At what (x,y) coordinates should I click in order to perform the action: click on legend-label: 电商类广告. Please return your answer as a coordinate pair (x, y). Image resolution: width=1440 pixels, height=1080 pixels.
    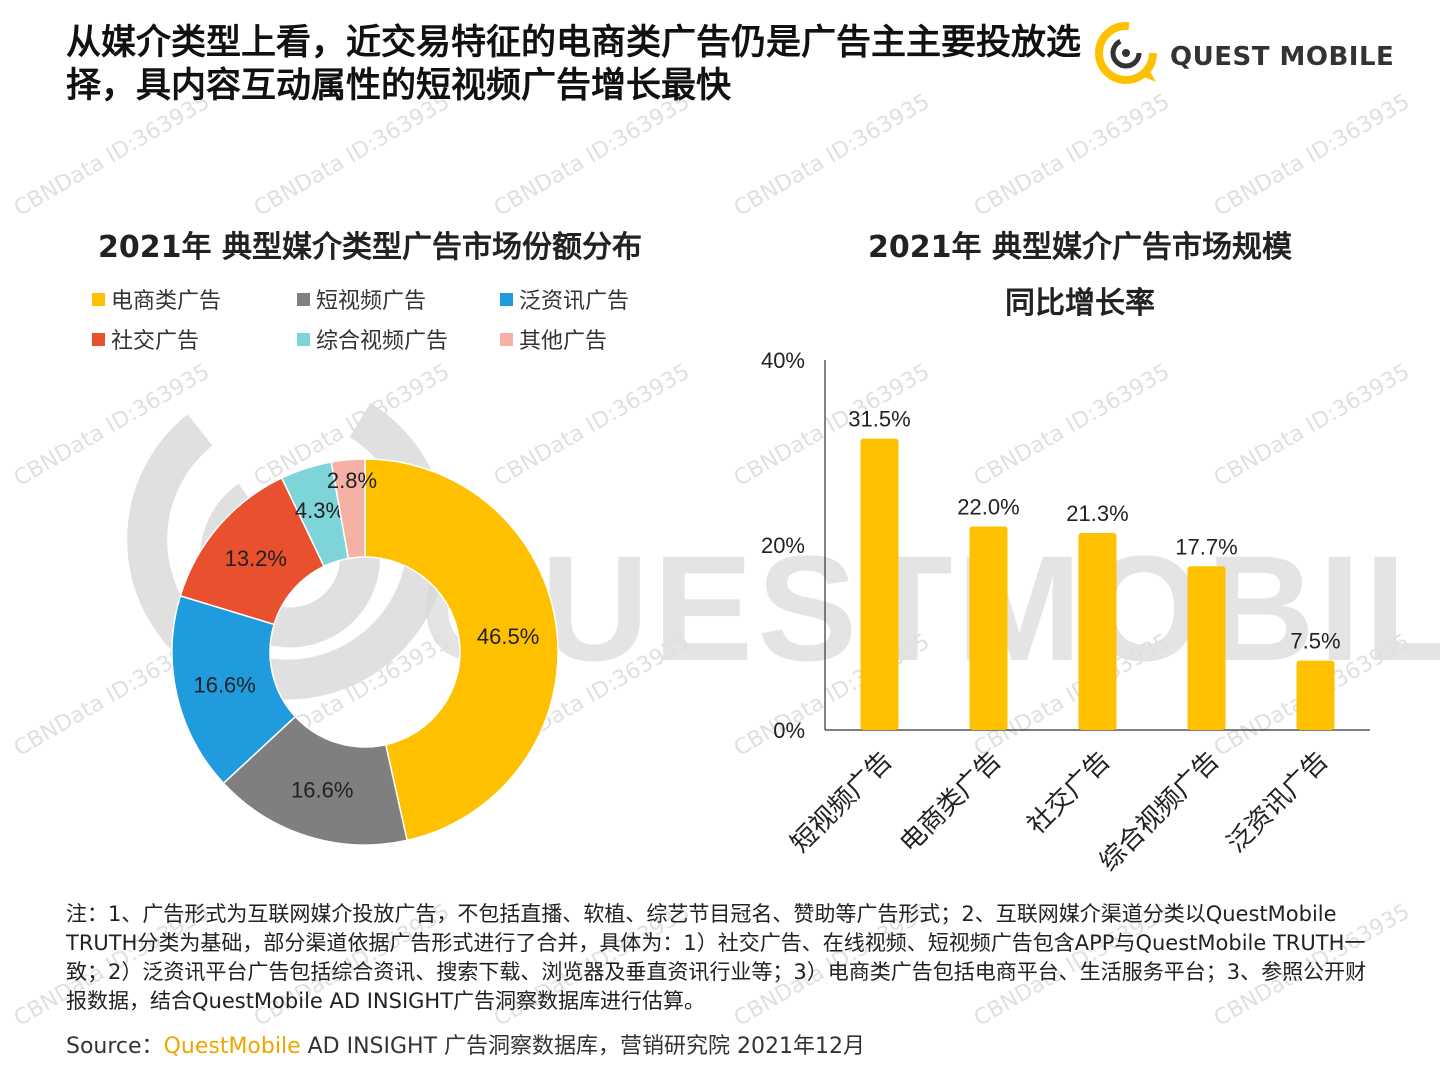
    Looking at the image, I should click on (166, 301).